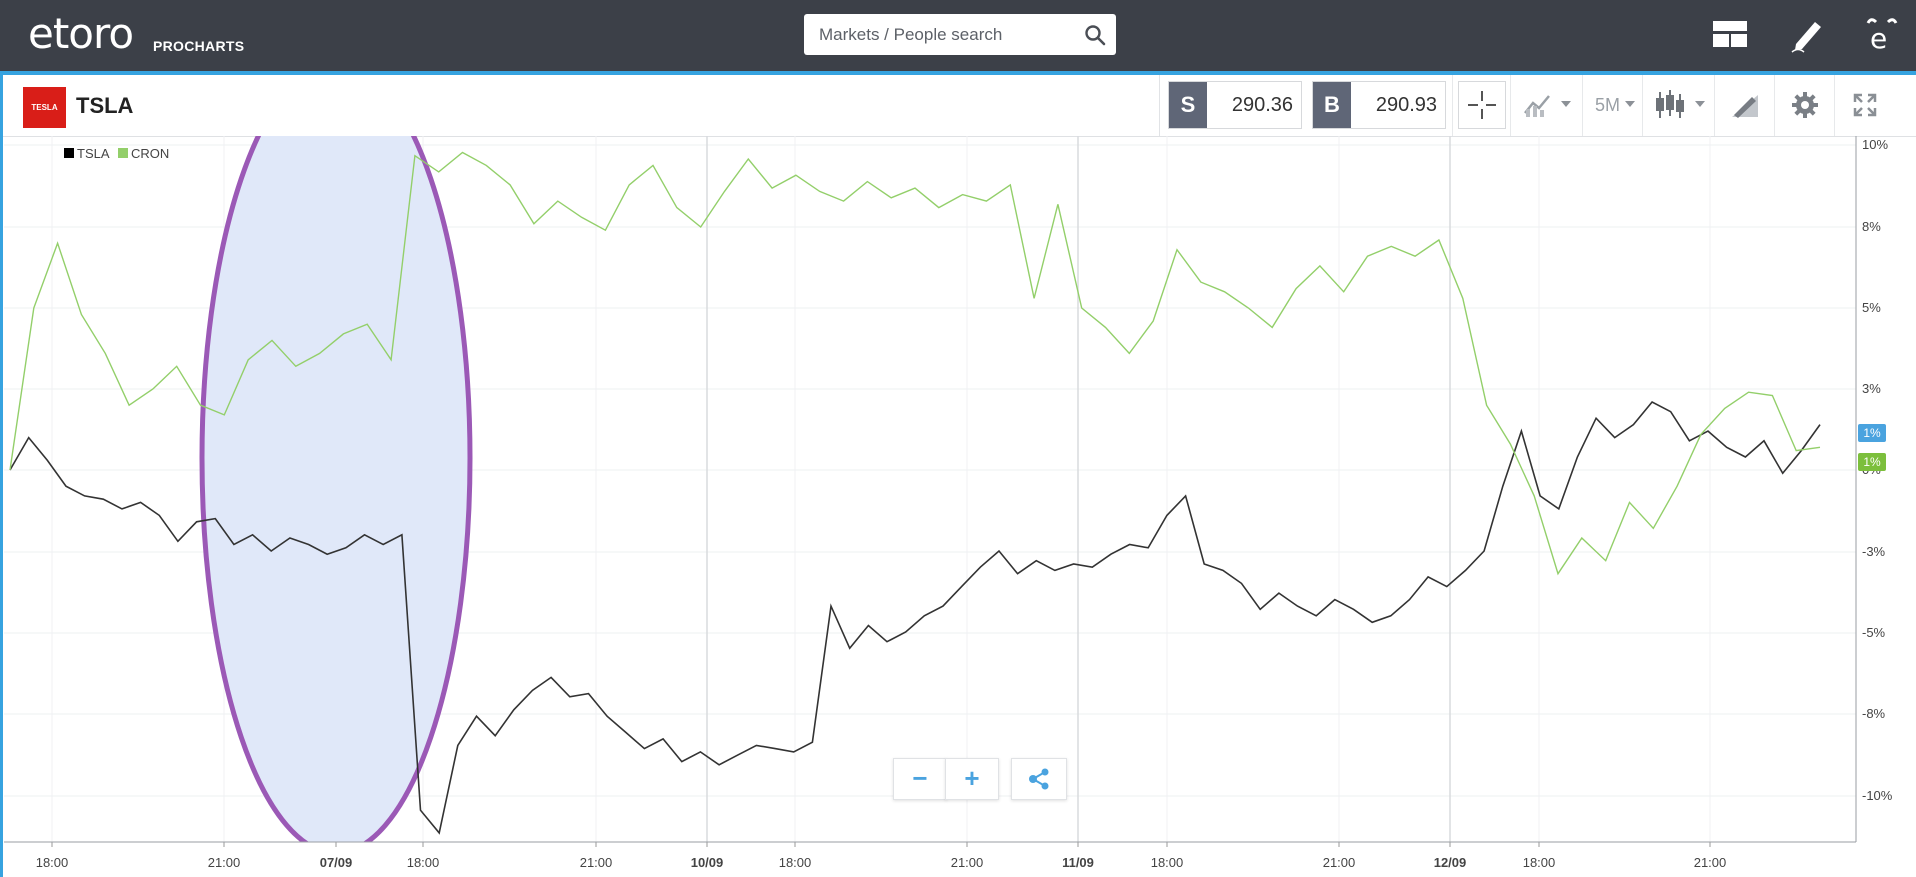 Image resolution: width=1916 pixels, height=877 pixels. What do you see at coordinates (93, 153) in the screenshot?
I see `legend-label-tsla: TSLA` at bounding box center [93, 153].